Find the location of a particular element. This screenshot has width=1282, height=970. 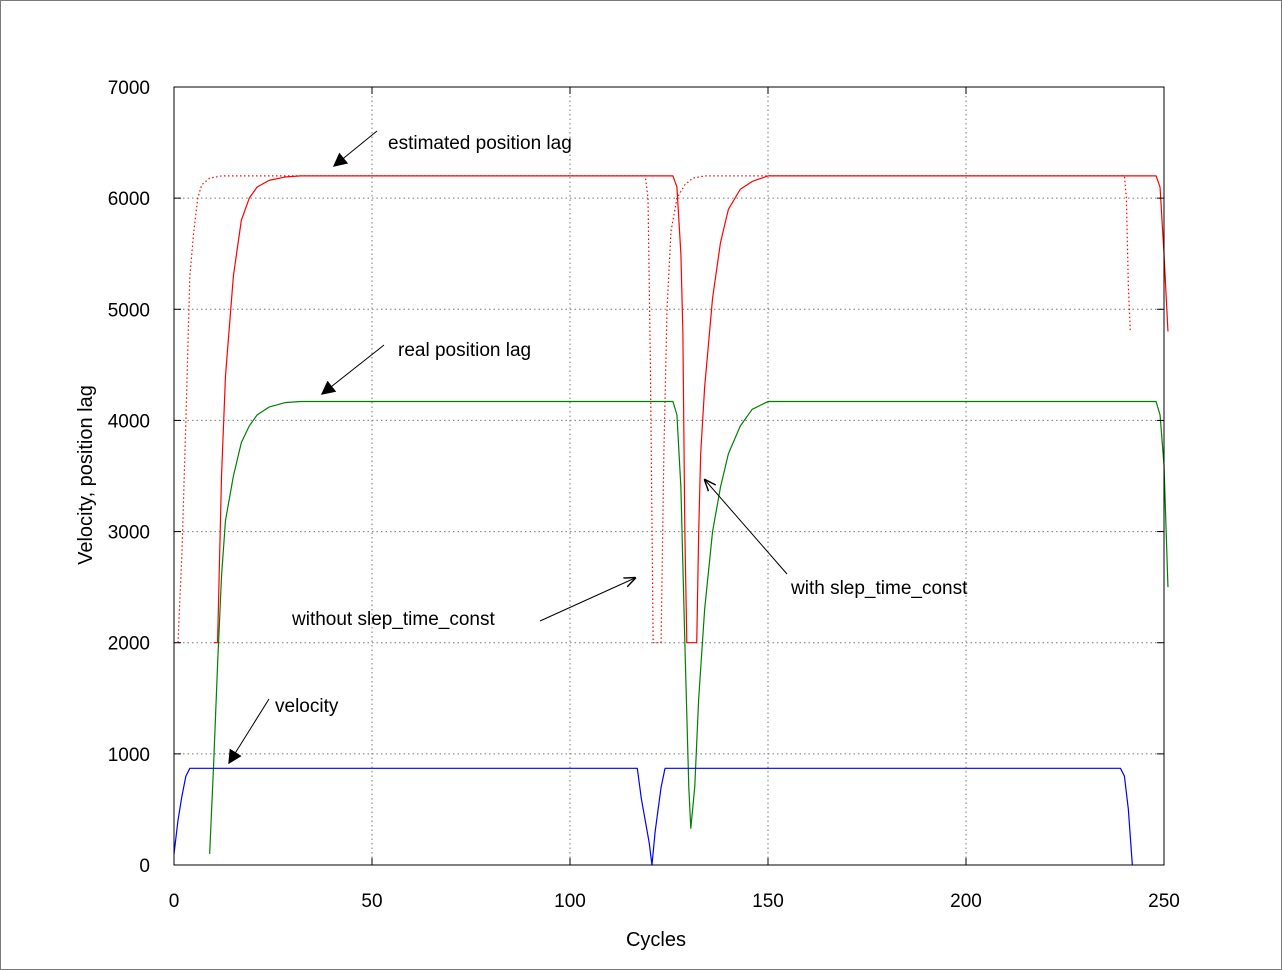

y-tick-label: 6000 is located at coordinates (129, 199).